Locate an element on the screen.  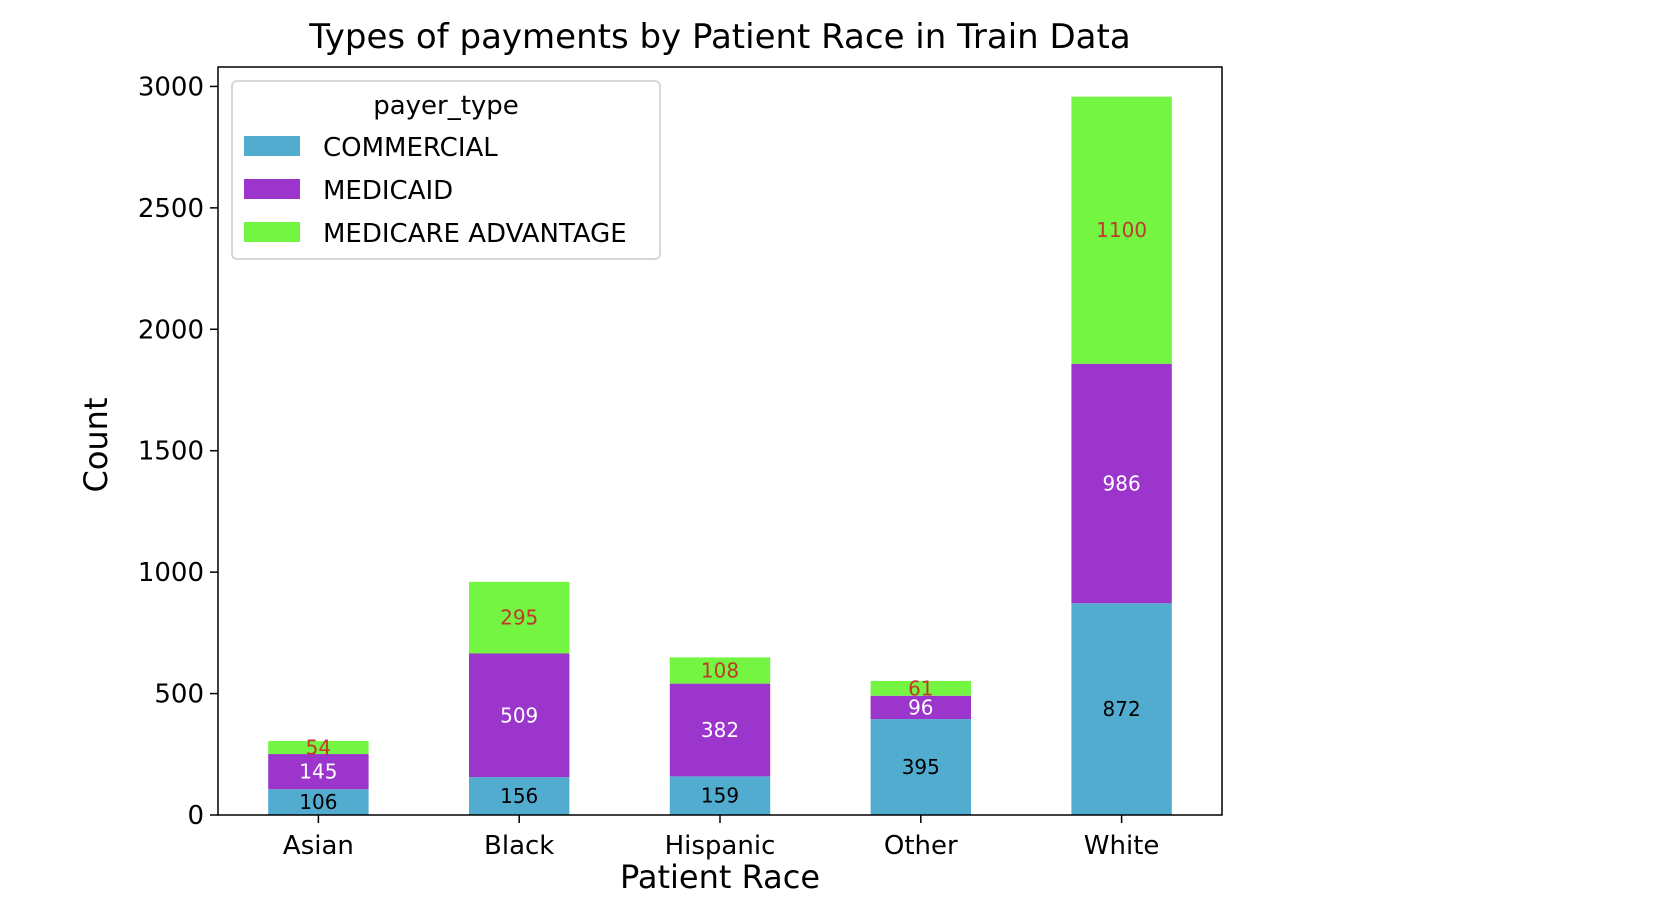
x-tick-label: Asian is located at coordinates (318, 846).